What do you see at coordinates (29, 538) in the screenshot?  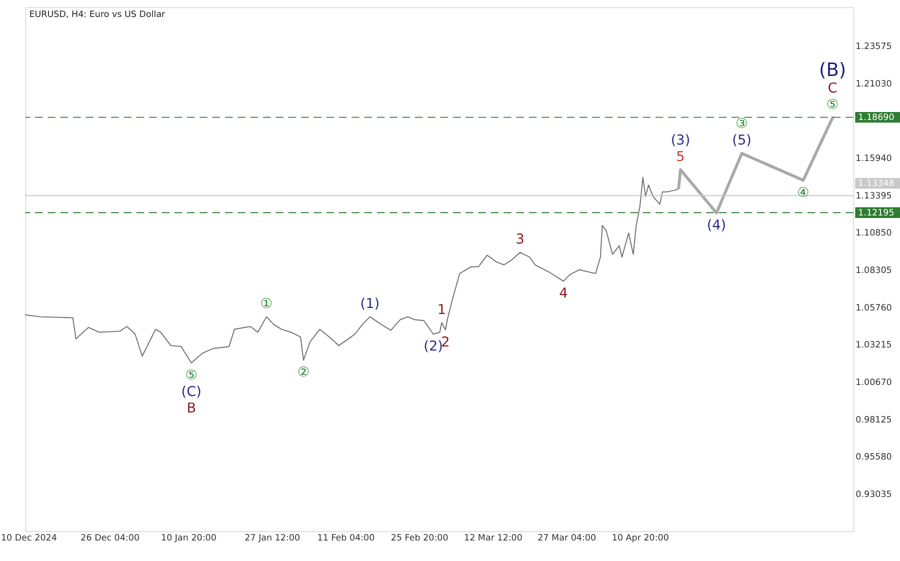 I see `x-tick-label: 10 Dec 2024` at bounding box center [29, 538].